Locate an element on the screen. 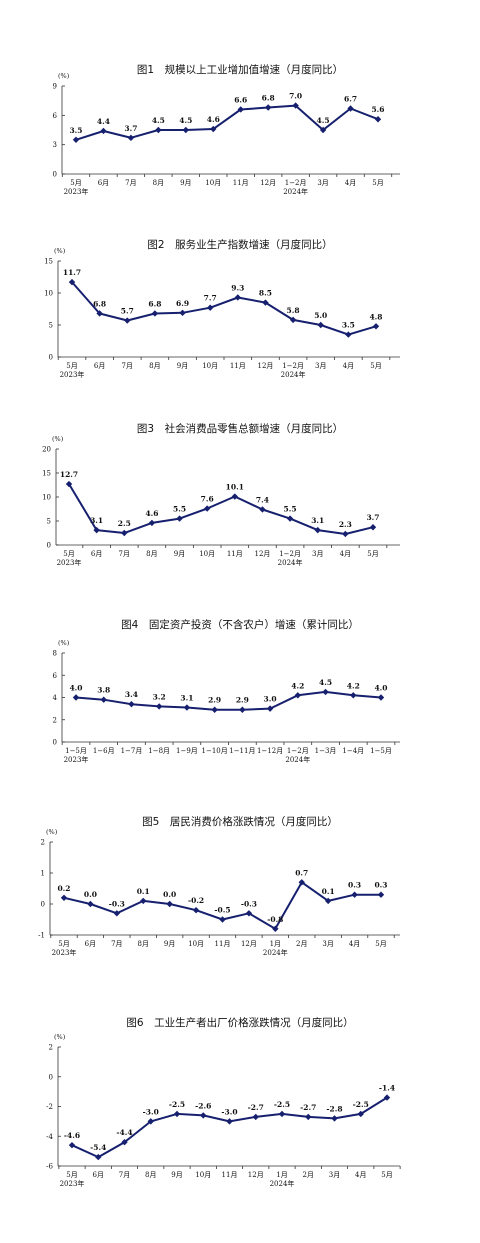  chart-1-title: 图1 规模以上工业增加值增速（月度同比） is located at coordinates (240, 70).